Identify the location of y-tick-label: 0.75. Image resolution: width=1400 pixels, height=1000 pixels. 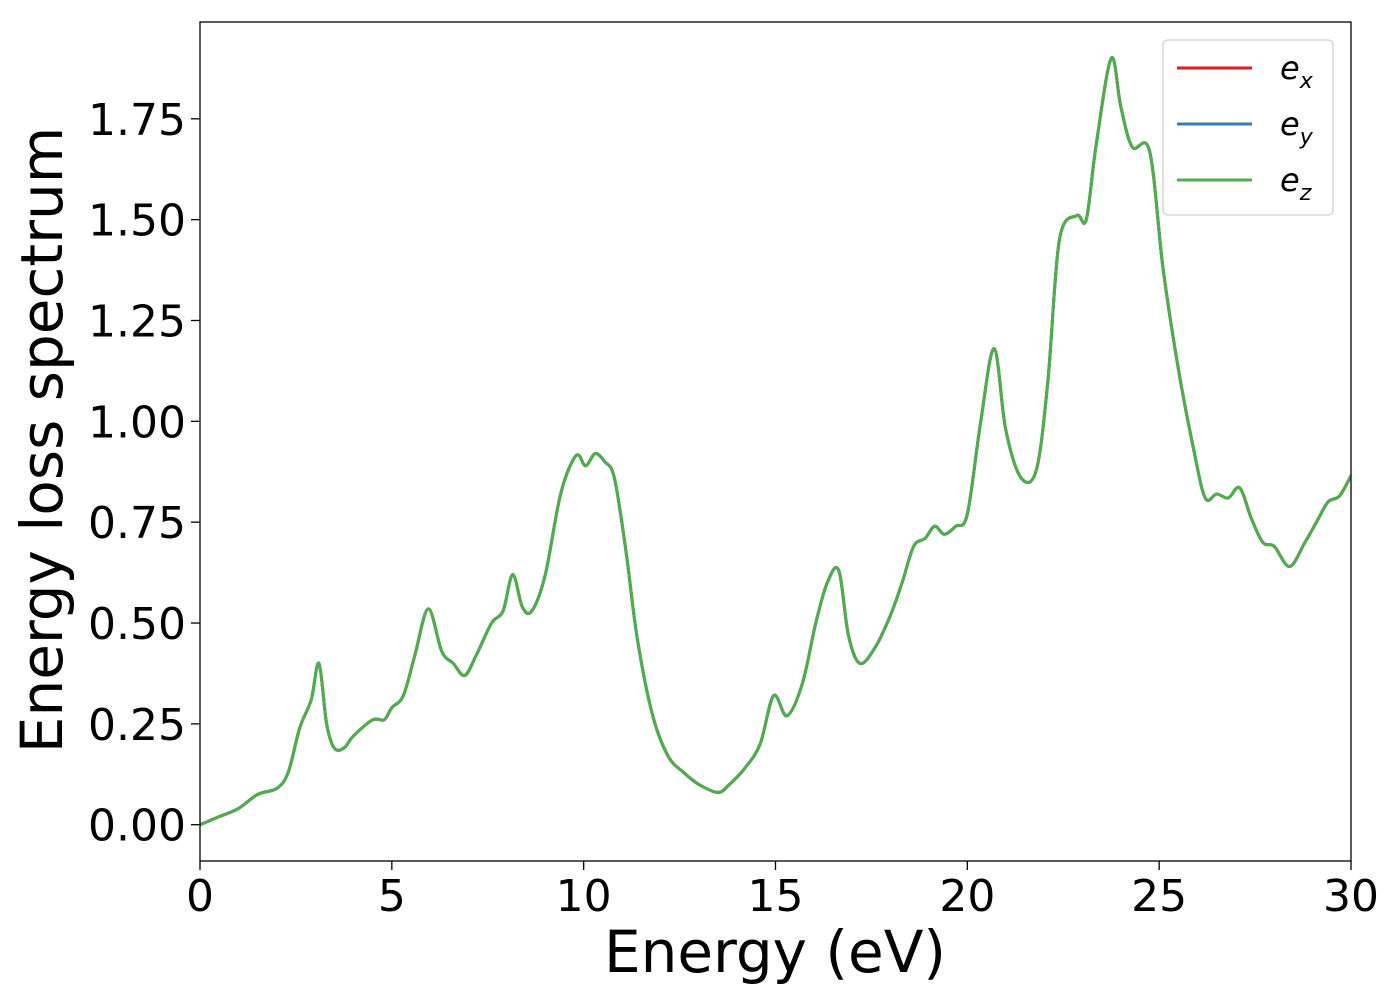
(137, 523).